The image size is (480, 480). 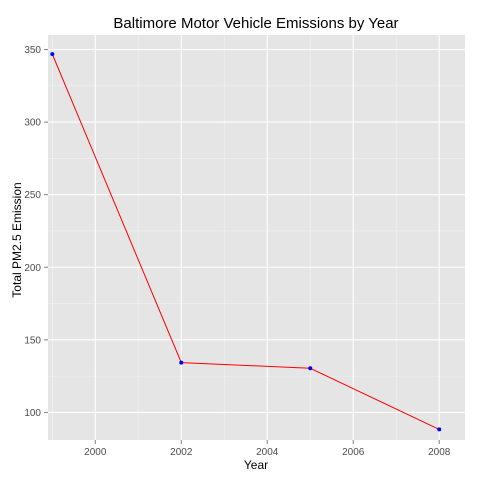 I want to click on x-tick-label: 2006, so click(x=353, y=452).